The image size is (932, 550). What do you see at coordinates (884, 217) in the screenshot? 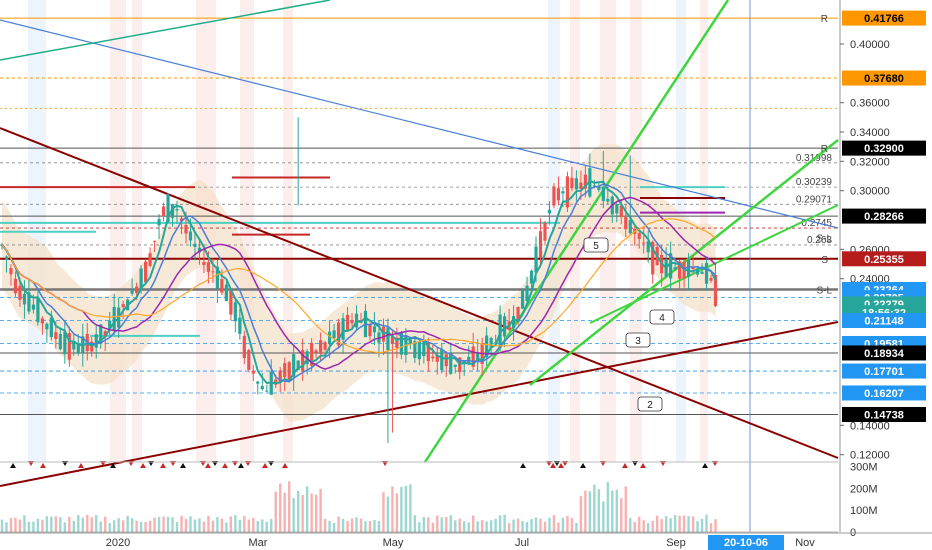
I see `price-tag-label: 0.28266` at bounding box center [884, 217].